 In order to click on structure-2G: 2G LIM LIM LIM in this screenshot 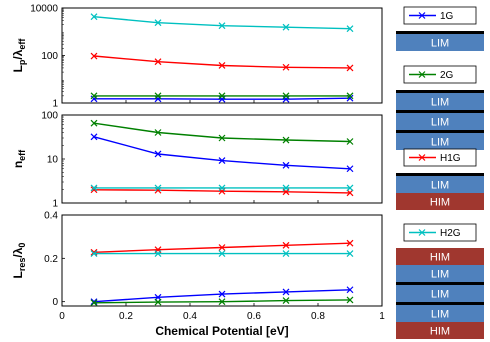, I will do `click(440, 107)`.